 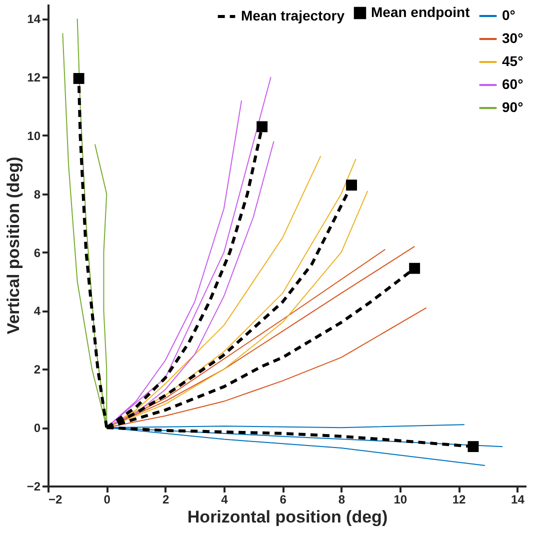 What do you see at coordinates (513, 38) in the screenshot?
I see `legend-label: 30°` at bounding box center [513, 38].